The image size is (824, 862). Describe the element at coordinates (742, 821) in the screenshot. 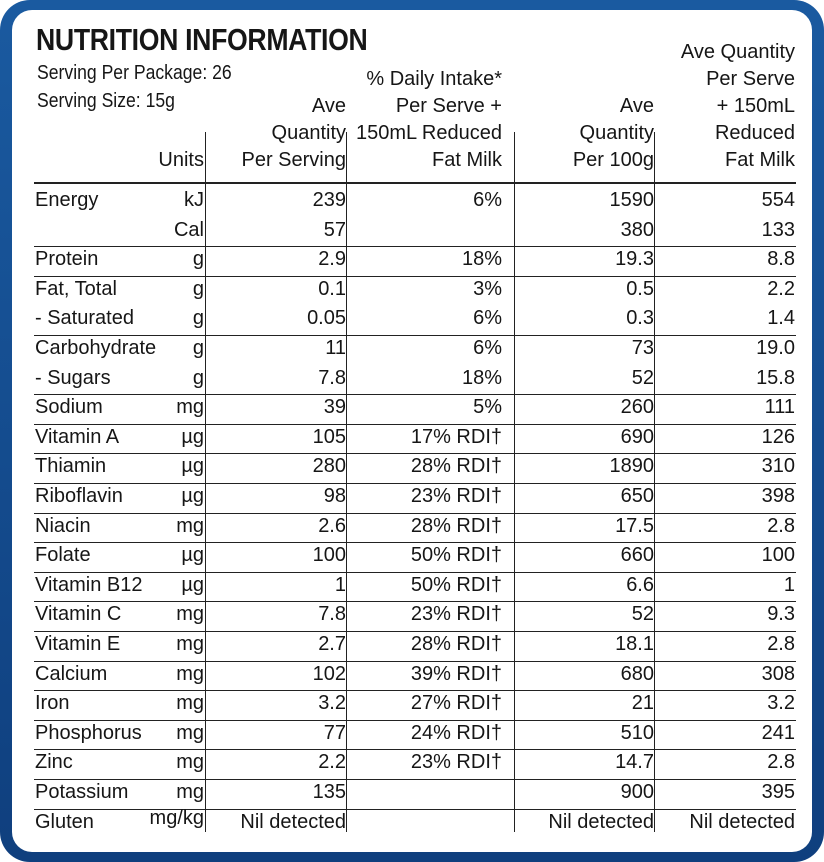

I see `value-with-milk: Nil detected` at that location.